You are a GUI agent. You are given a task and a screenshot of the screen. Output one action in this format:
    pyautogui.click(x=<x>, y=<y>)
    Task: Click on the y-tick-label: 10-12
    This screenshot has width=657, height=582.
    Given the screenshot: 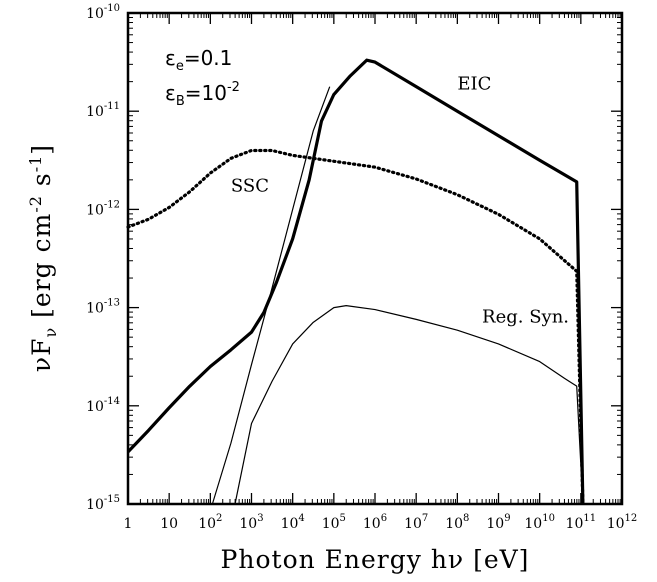 What is the action you would take?
    pyautogui.click(x=103, y=208)
    